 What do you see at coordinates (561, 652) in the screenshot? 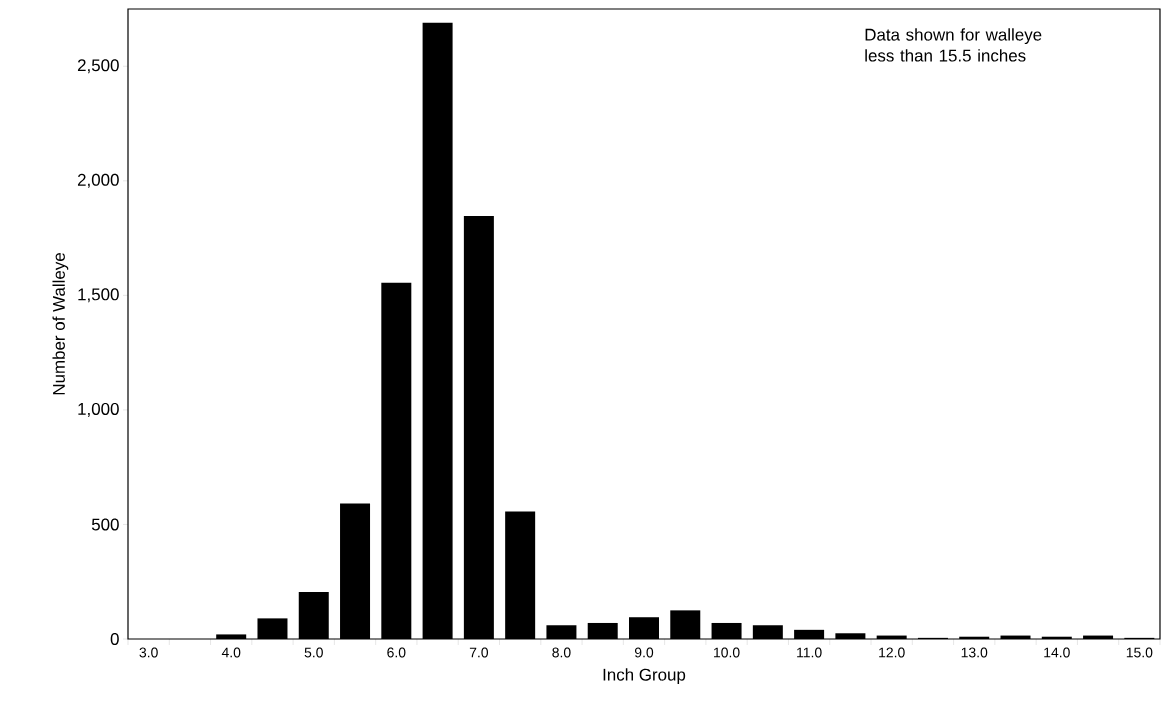
I see `x-tick-label: 8.0` at bounding box center [561, 652].